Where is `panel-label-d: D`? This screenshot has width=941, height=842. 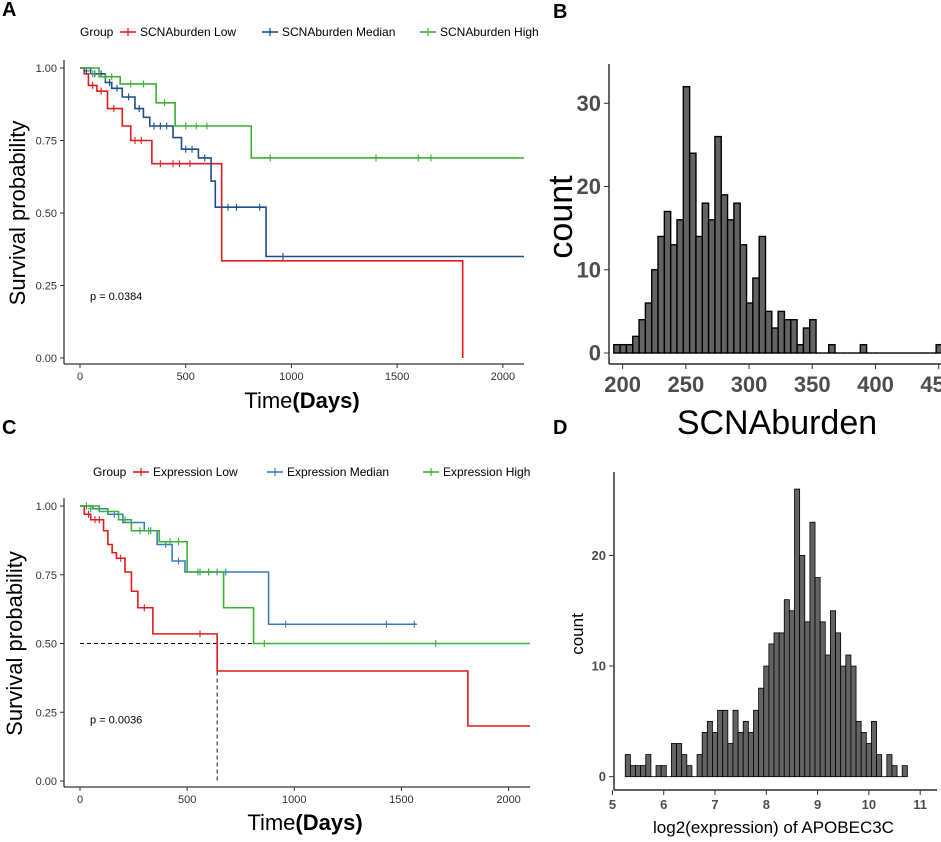 panel-label-d: D is located at coordinates (560, 428).